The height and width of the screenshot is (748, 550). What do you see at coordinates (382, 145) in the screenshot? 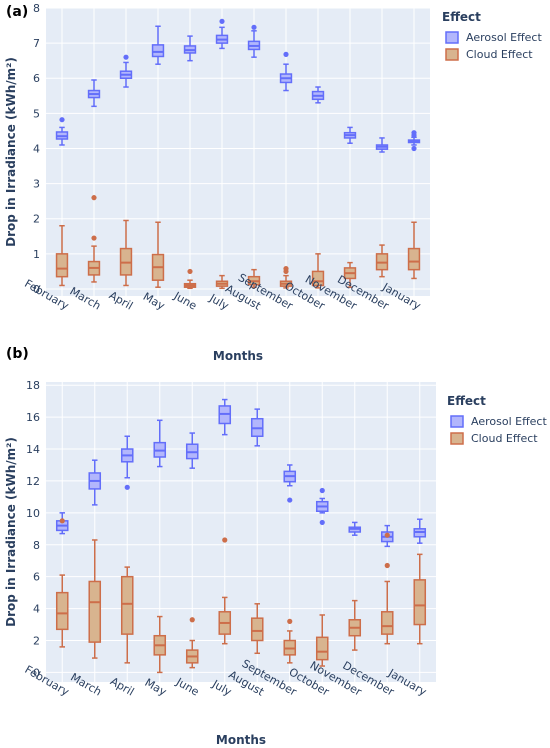
I see `box-aerosol-effect-december` at bounding box center [382, 145].